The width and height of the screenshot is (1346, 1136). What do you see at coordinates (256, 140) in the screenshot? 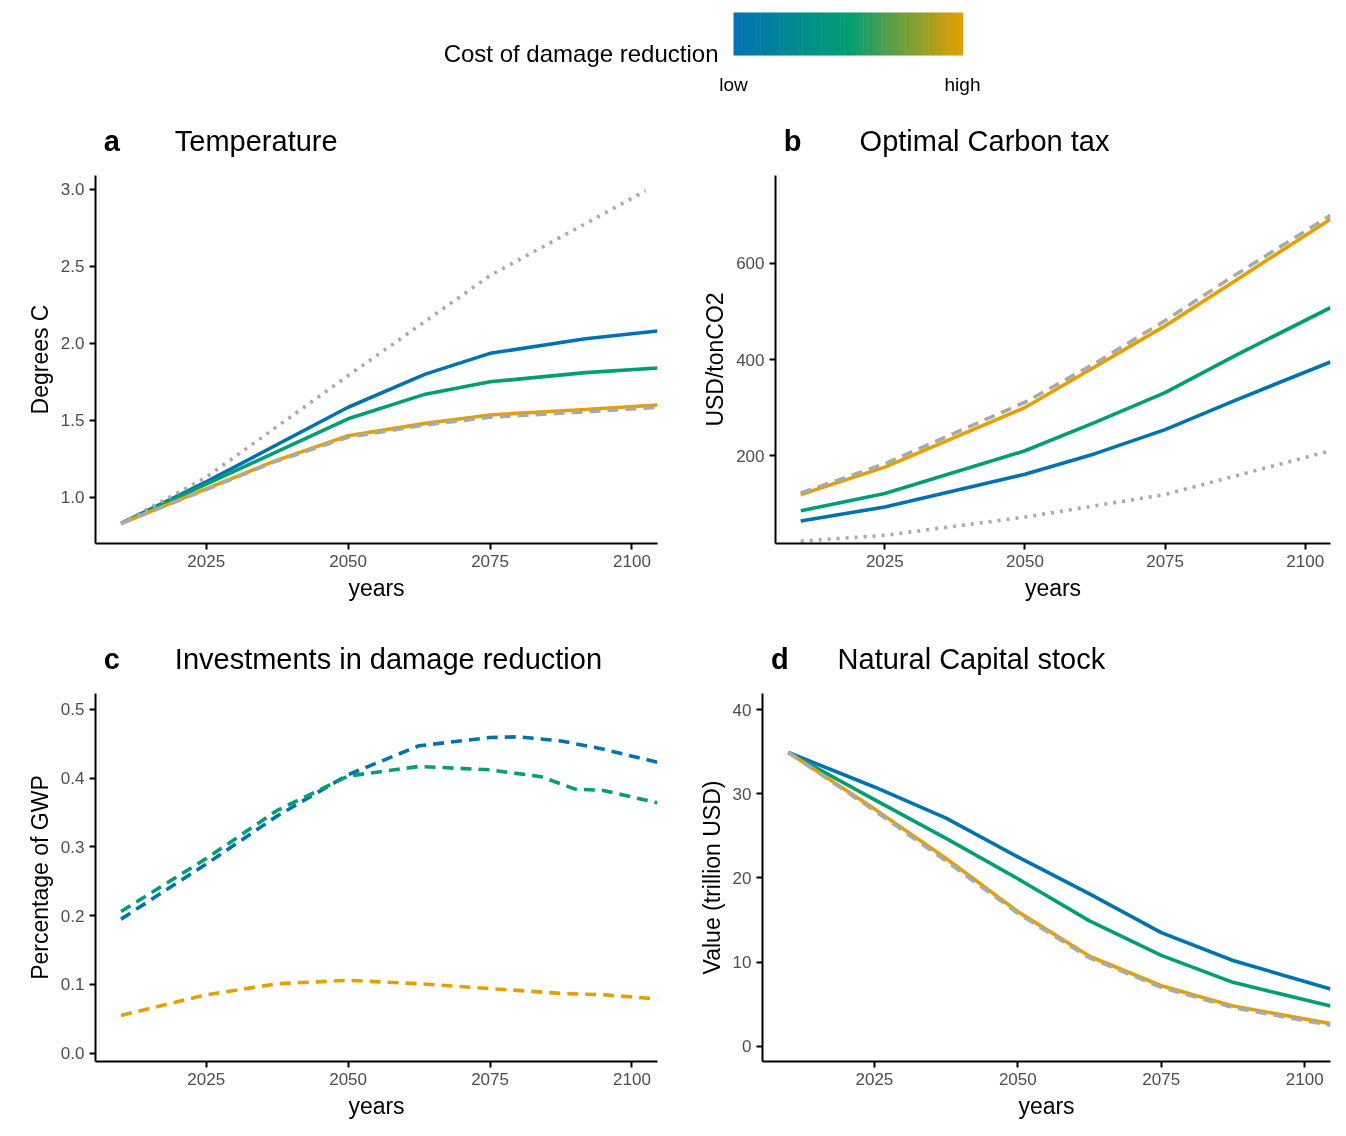
I see `chart-title: Temperature` at bounding box center [256, 140].